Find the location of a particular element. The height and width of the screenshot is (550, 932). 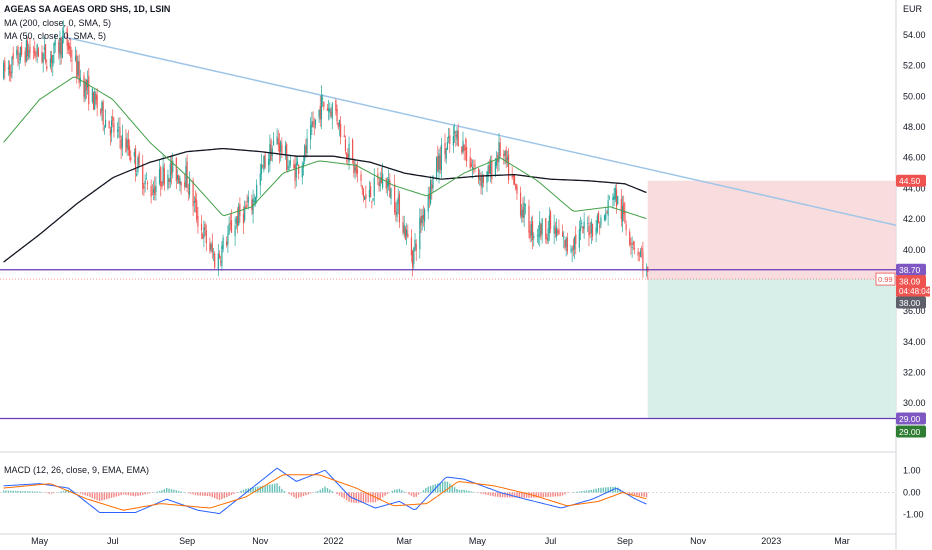

countdown-label: 04:48:04 is located at coordinates (915, 291).